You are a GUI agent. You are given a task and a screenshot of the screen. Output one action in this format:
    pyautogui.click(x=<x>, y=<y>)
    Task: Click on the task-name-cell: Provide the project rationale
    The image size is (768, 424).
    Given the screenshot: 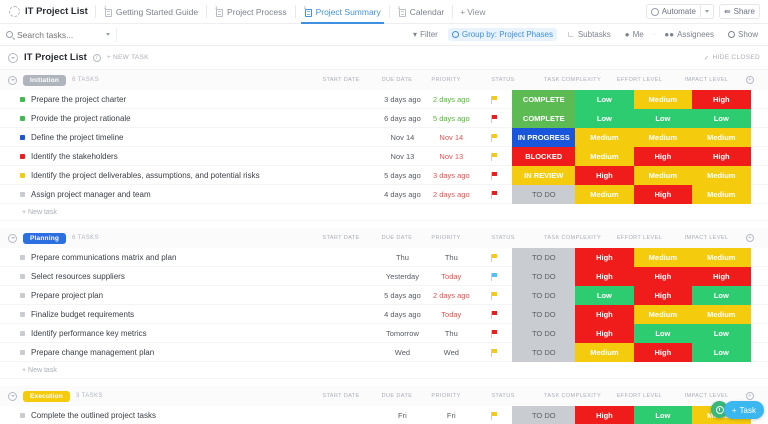 What is the action you would take?
    pyautogui.click(x=199, y=118)
    